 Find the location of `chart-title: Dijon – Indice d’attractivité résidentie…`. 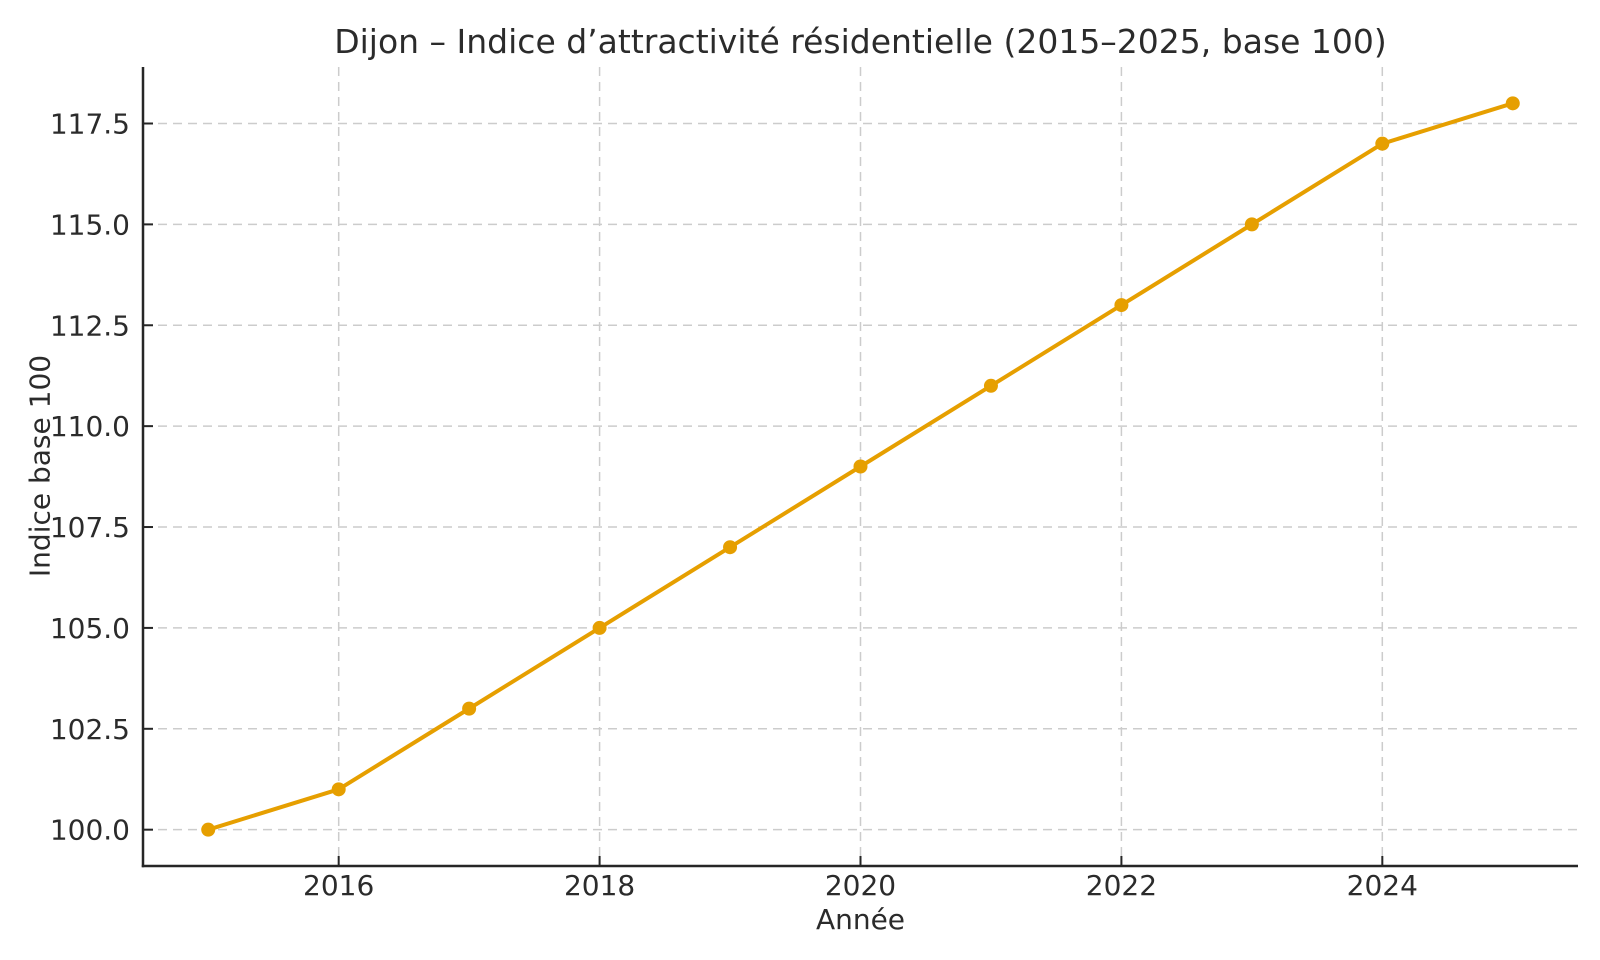

chart-title: Dijon – Indice d’attractivité résidentie… is located at coordinates (860, 41).